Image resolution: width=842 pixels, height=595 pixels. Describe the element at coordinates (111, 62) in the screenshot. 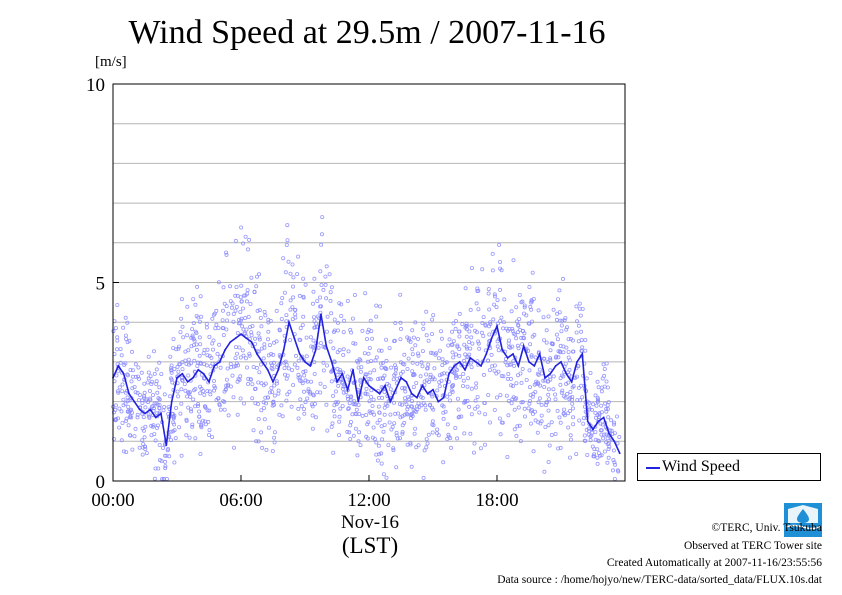

I see `y-axis-unit: [m/s]` at that location.